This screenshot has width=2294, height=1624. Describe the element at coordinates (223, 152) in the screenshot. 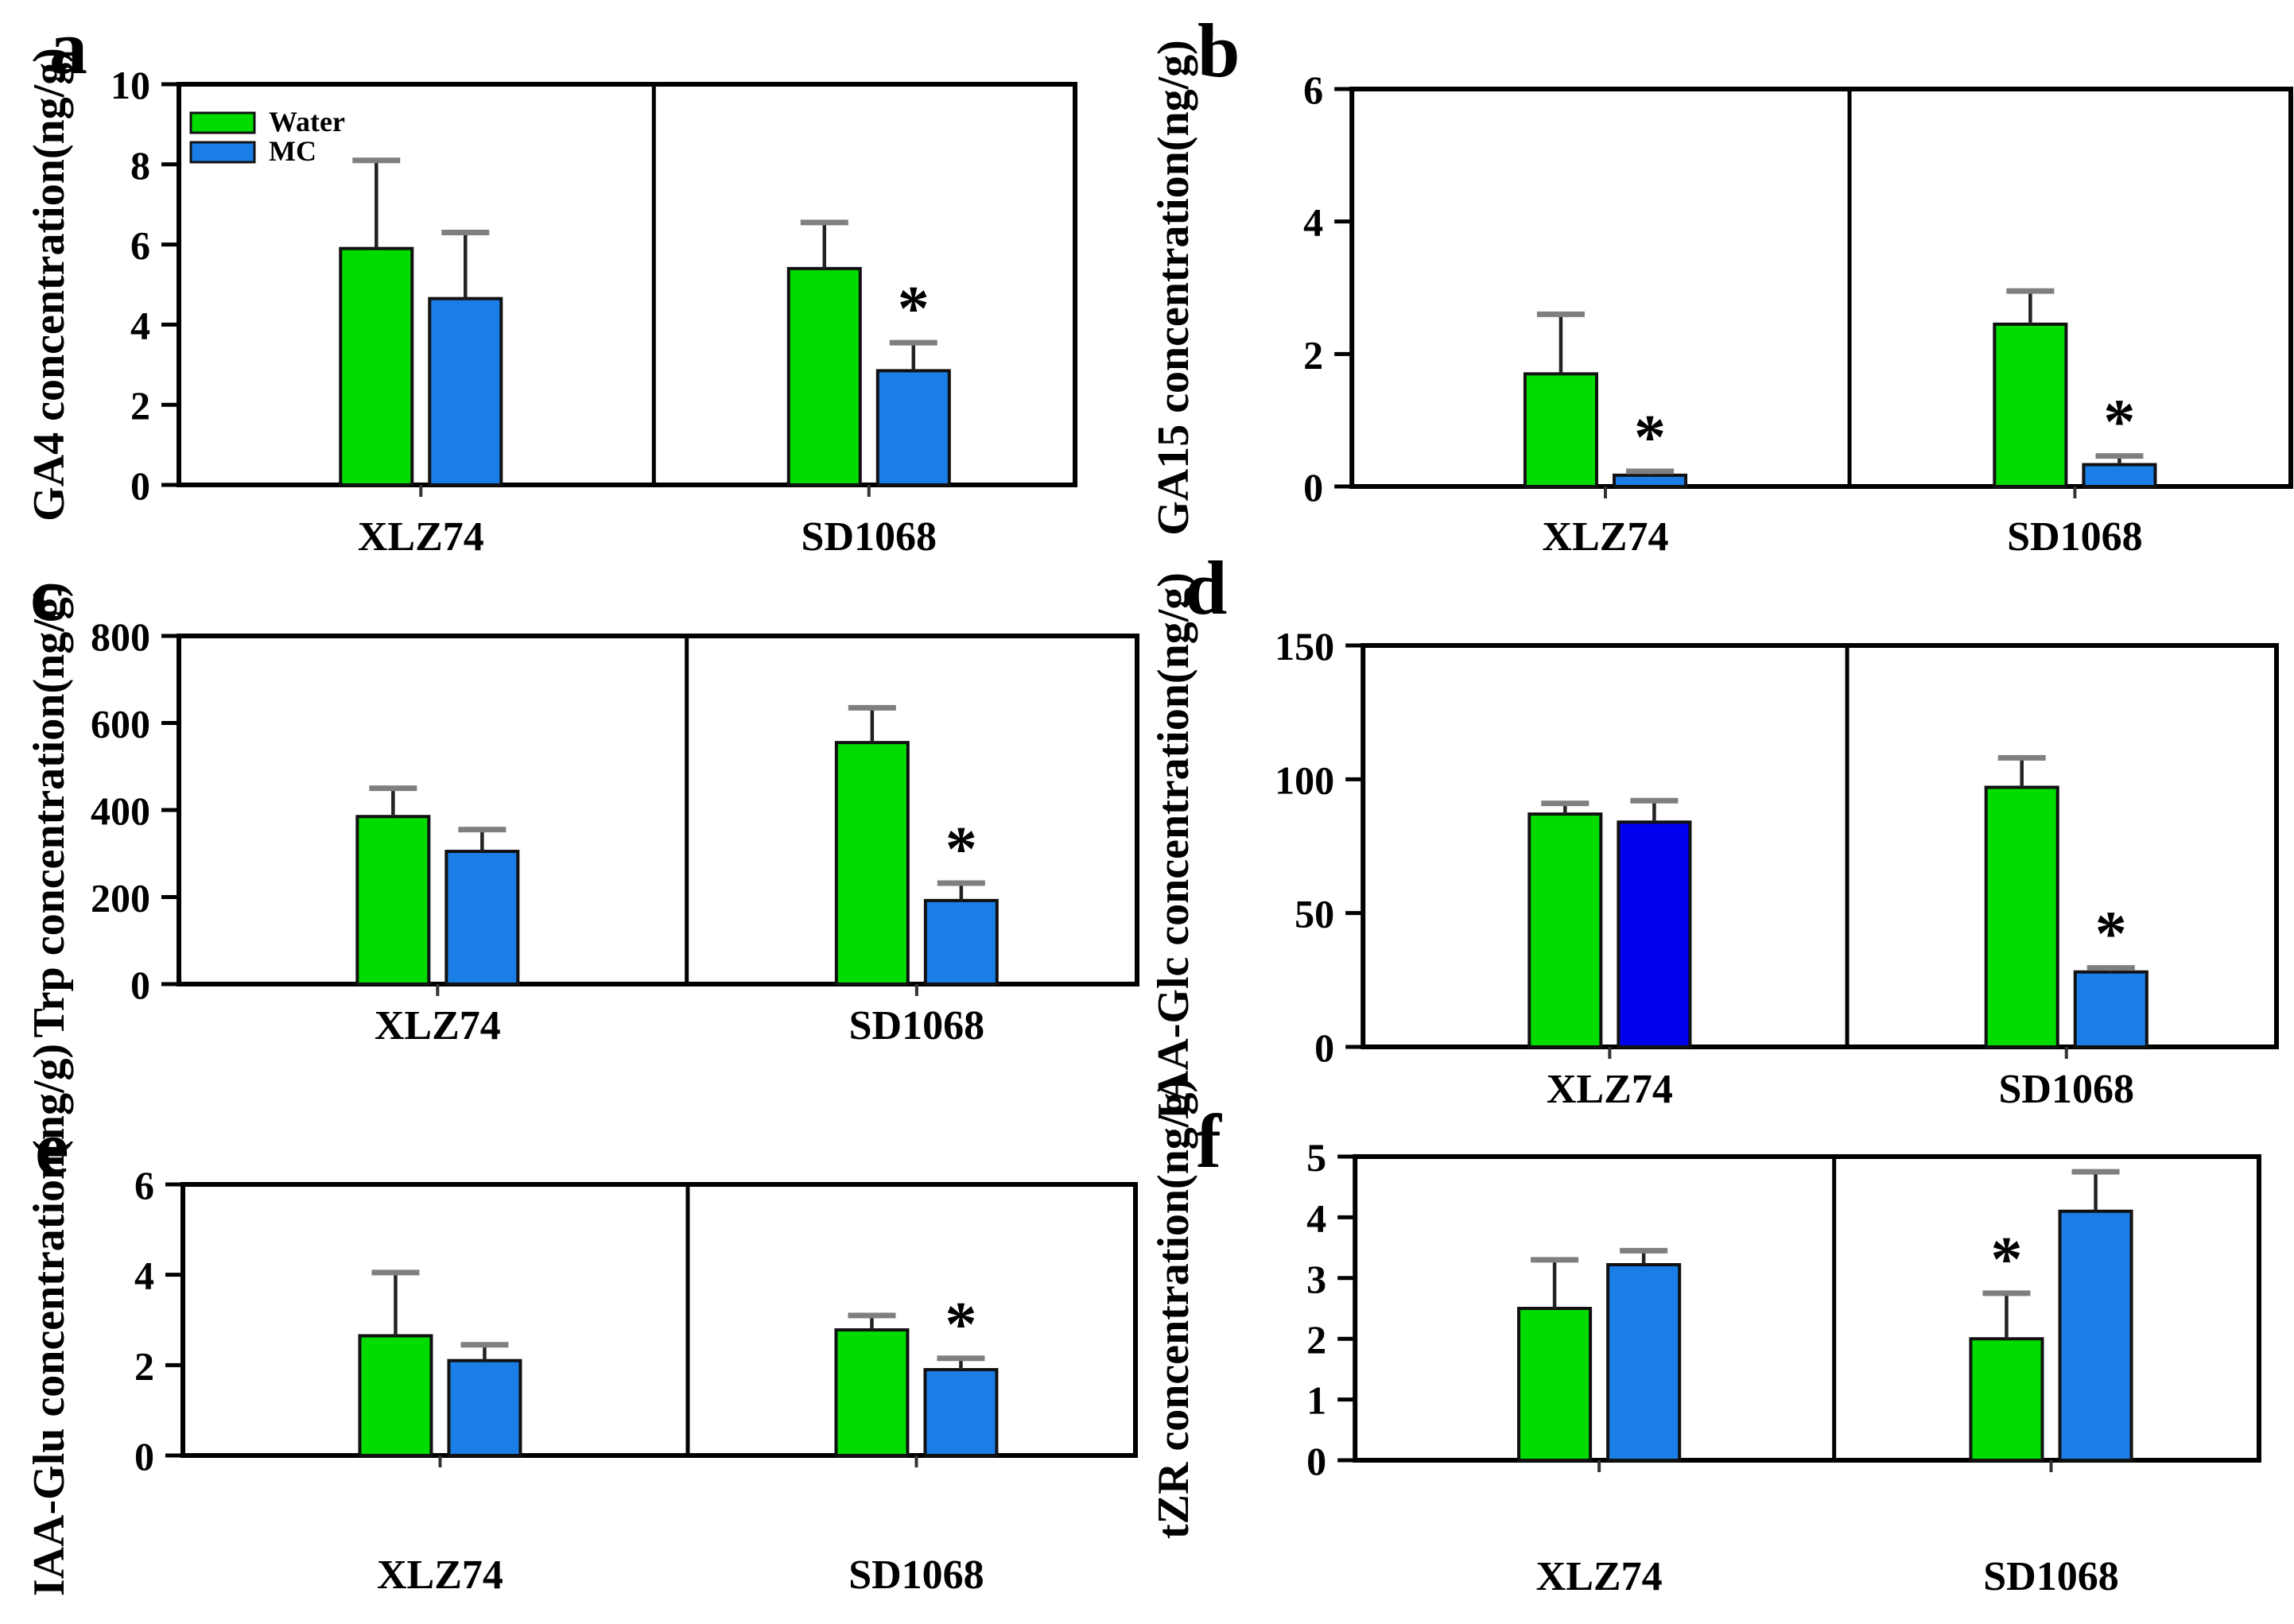

I see `legend-swatch-mc` at that location.